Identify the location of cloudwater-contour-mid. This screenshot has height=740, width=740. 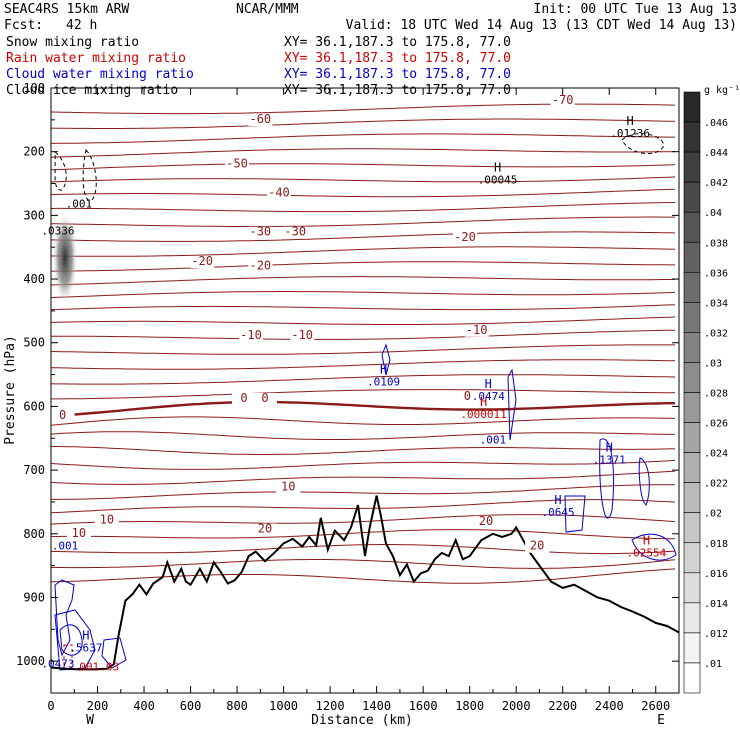
(386, 359).